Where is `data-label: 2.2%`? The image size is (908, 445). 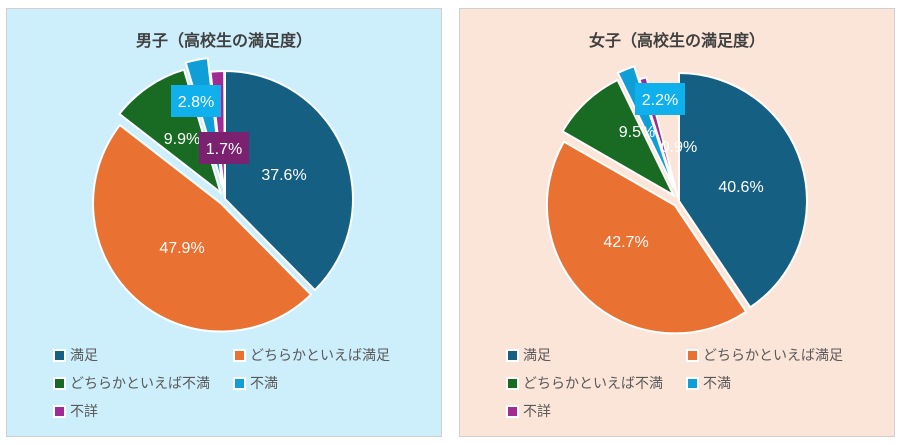
data-label: 2.2% is located at coordinates (660, 100).